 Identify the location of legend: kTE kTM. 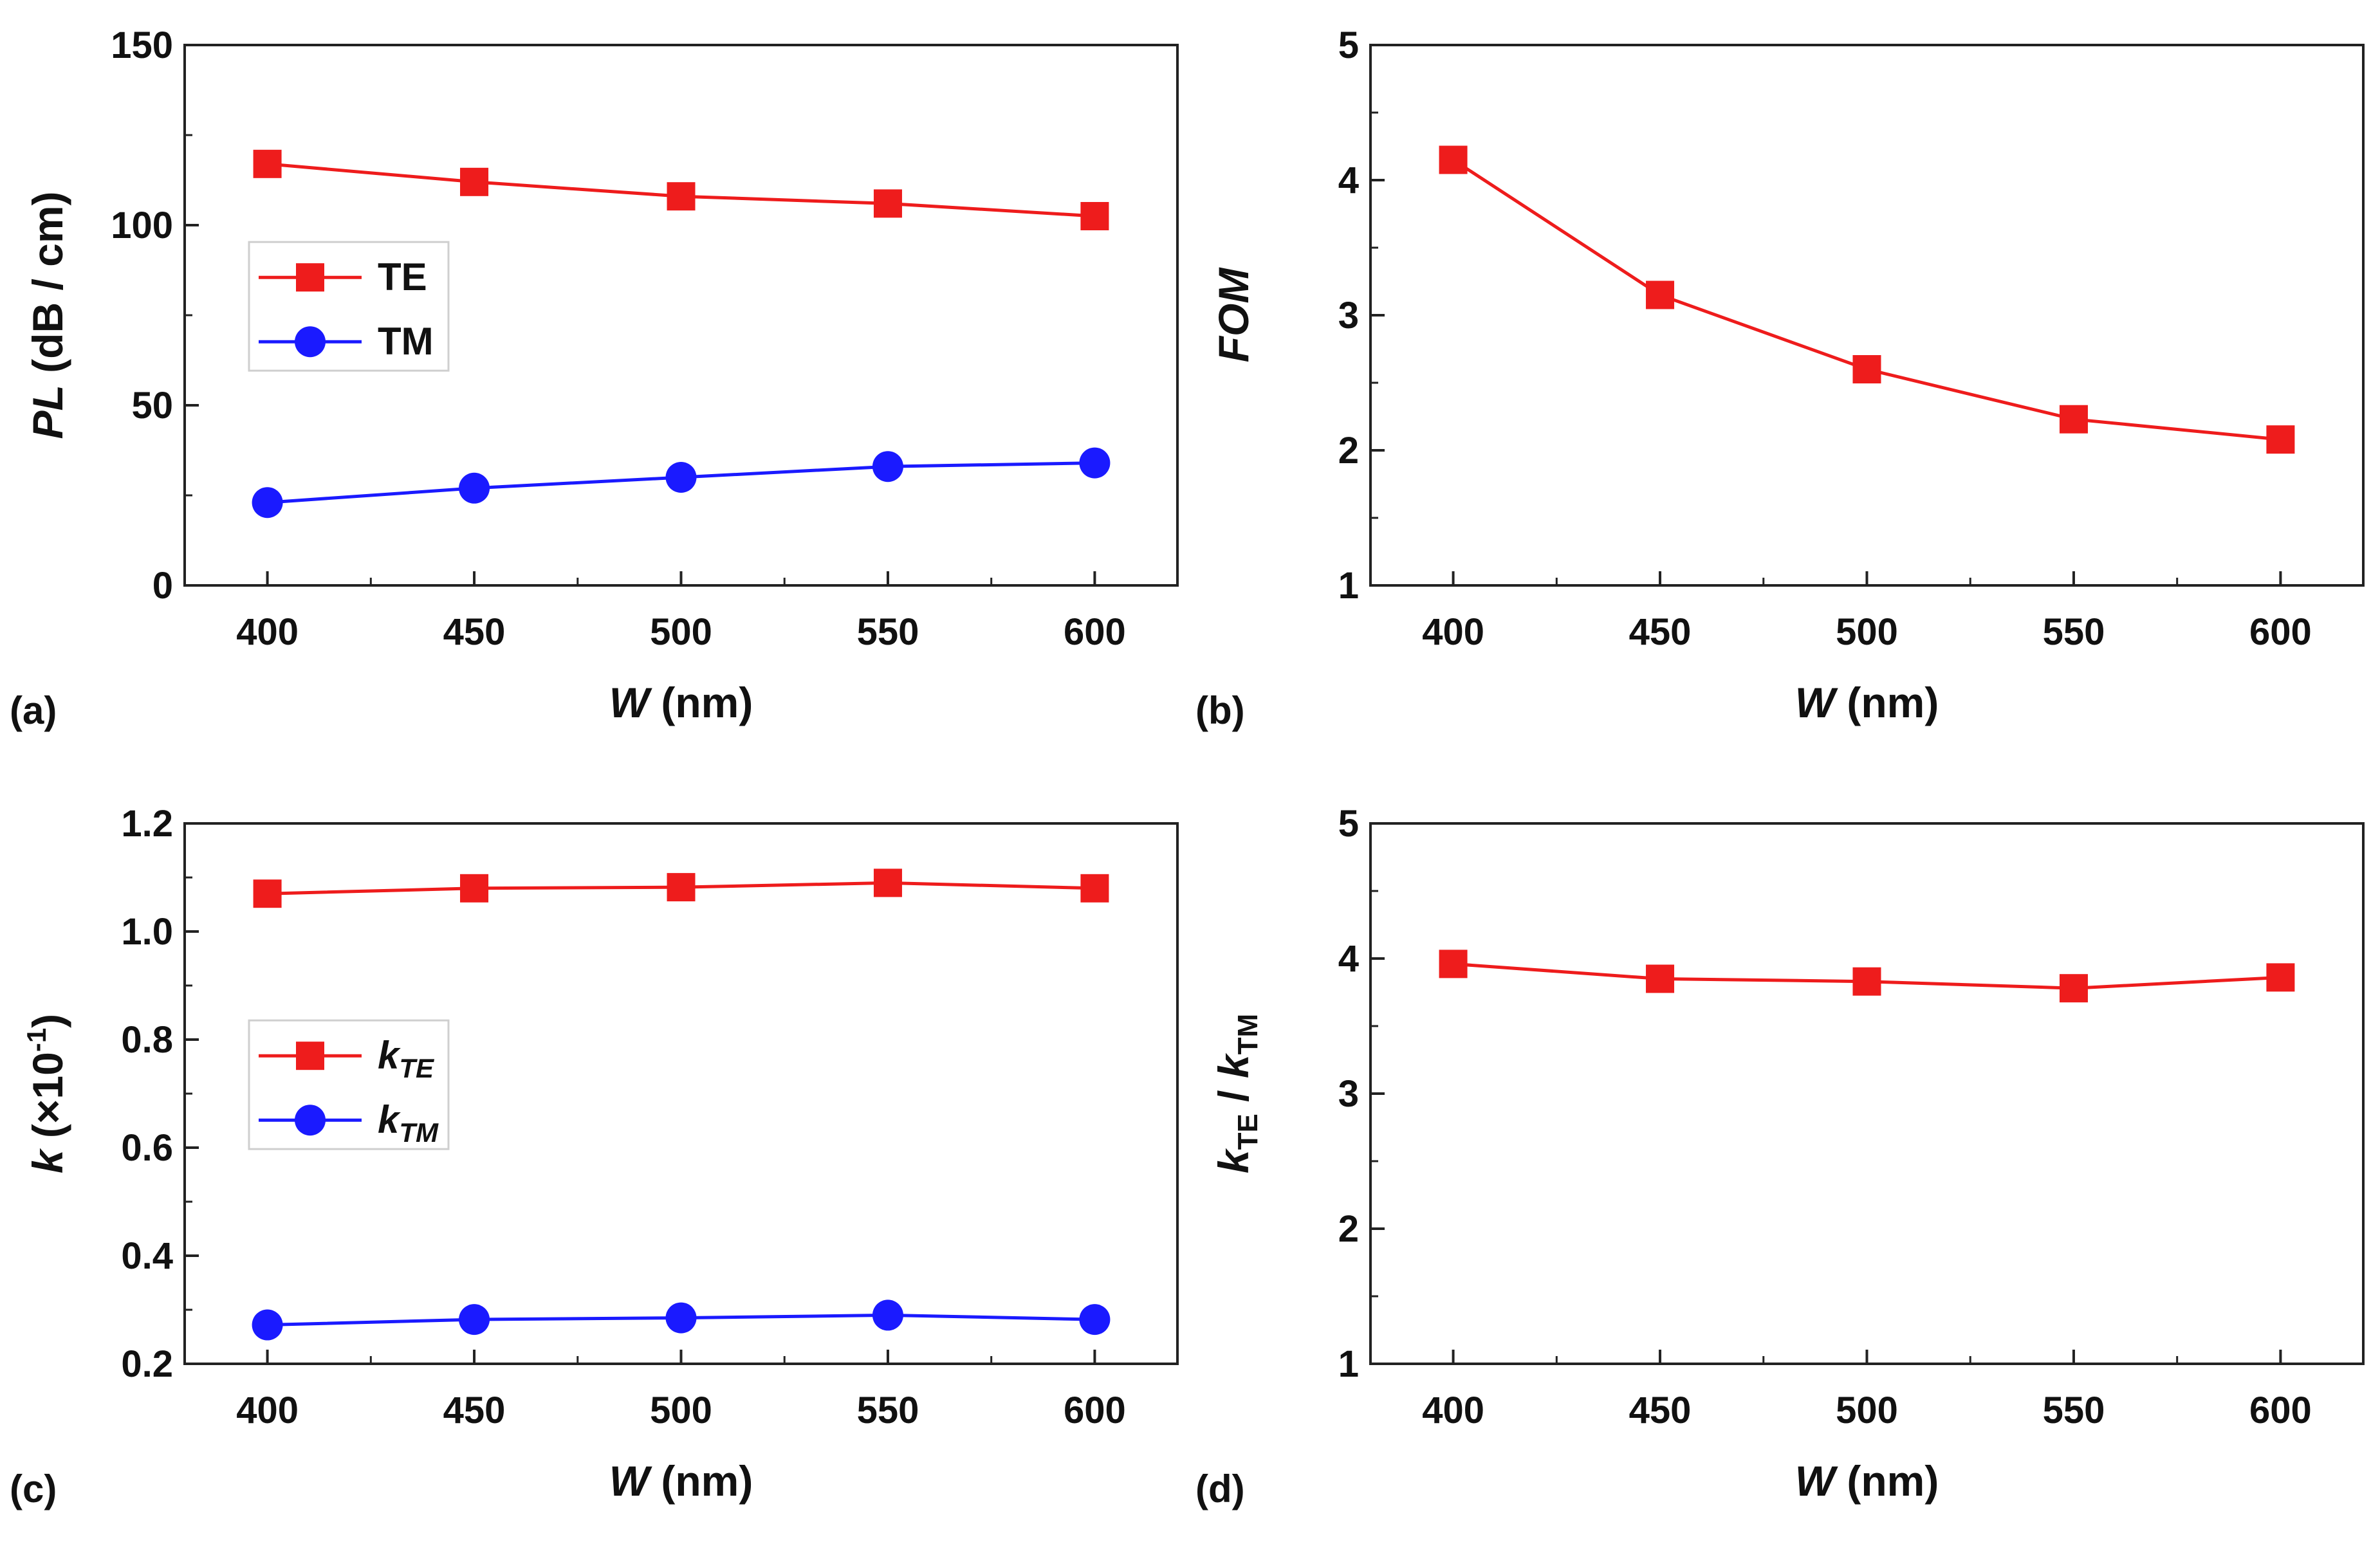
(349, 1084).